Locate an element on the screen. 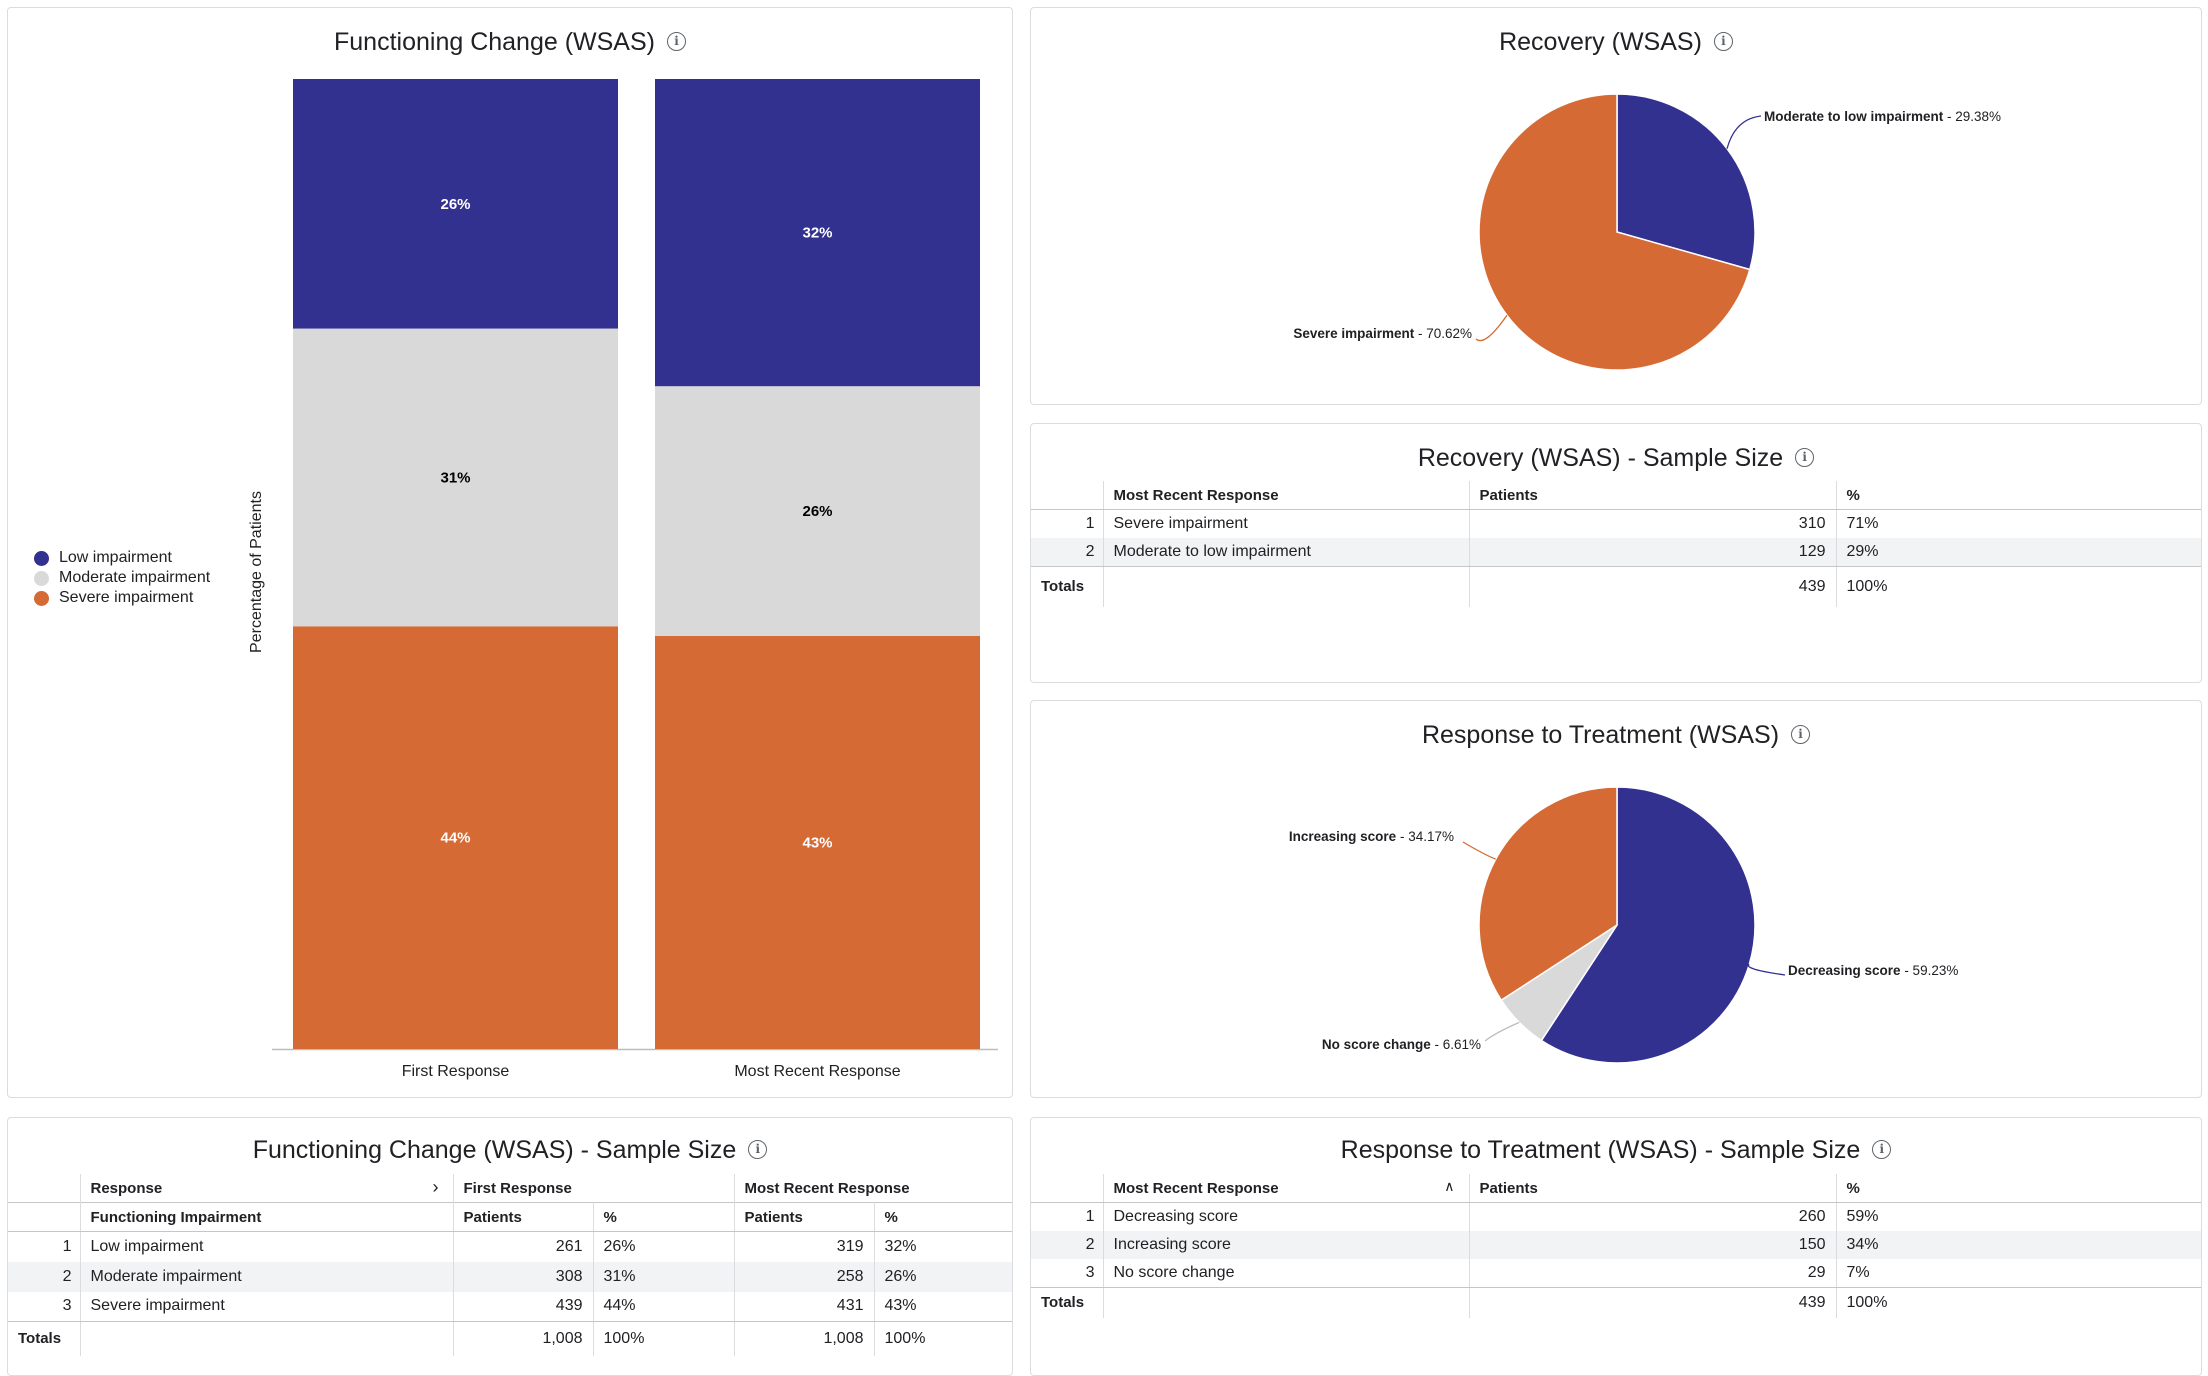  row-header: Functioning Impairment is located at coordinates (266, 1217).